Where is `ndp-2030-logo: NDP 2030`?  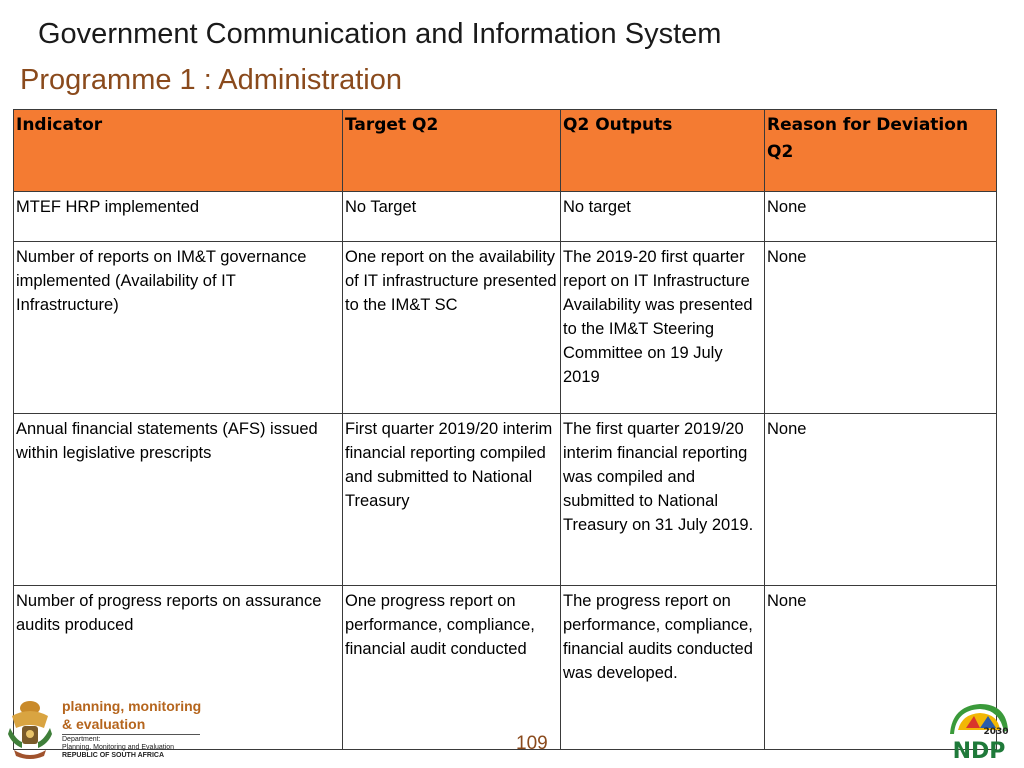 ndp-2030-logo: NDP 2030 is located at coordinates (979, 733).